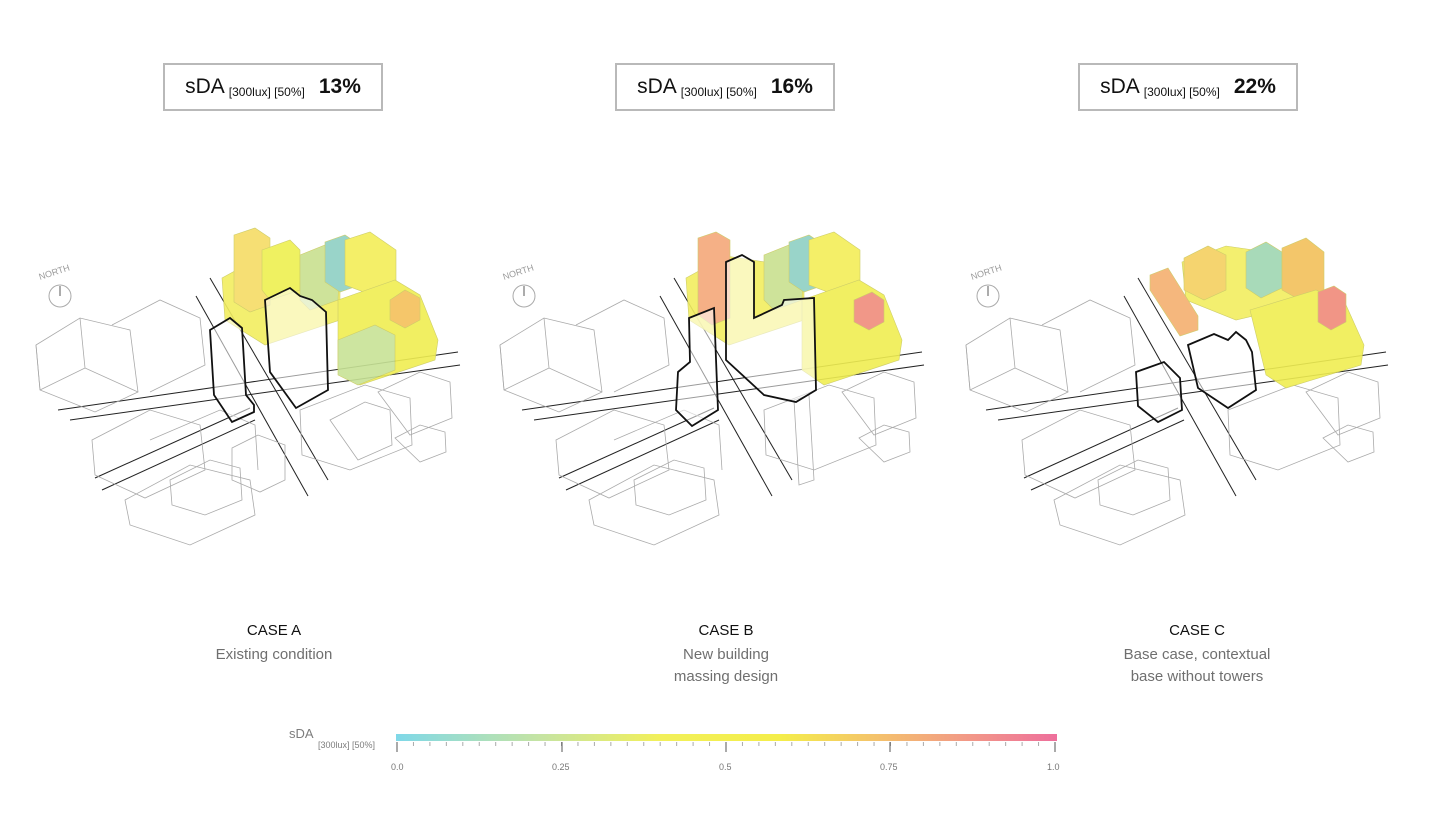 The width and height of the screenshot is (1440, 830). I want to click on case-title-b: CASE B, so click(726, 630).